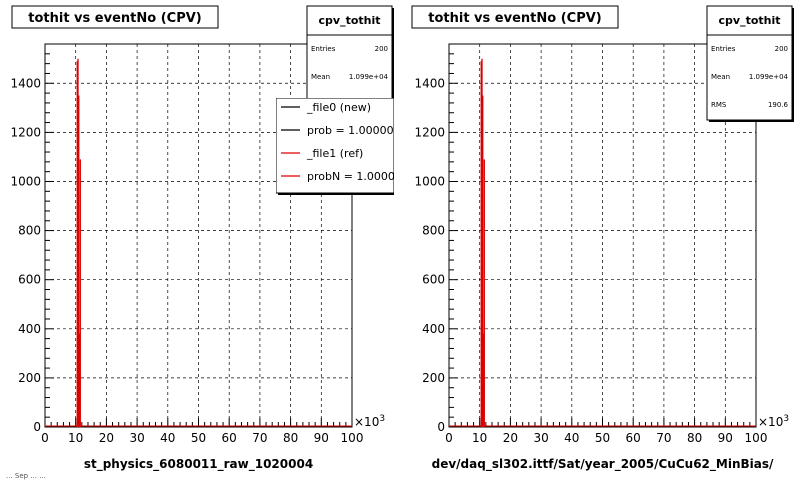  What do you see at coordinates (335, 146) in the screenshot?
I see `legend-box` at bounding box center [335, 146].